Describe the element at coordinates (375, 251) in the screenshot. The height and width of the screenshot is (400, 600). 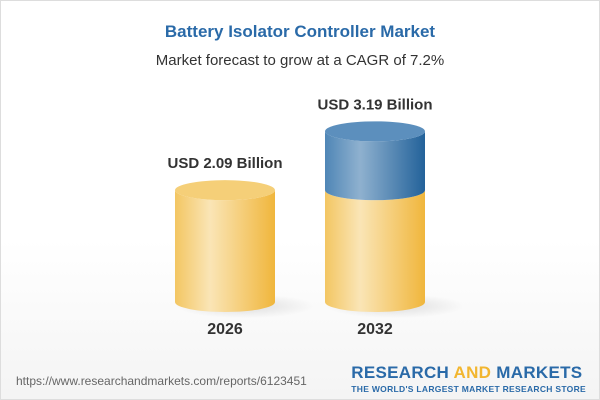
I see `bar-base-2032` at that location.